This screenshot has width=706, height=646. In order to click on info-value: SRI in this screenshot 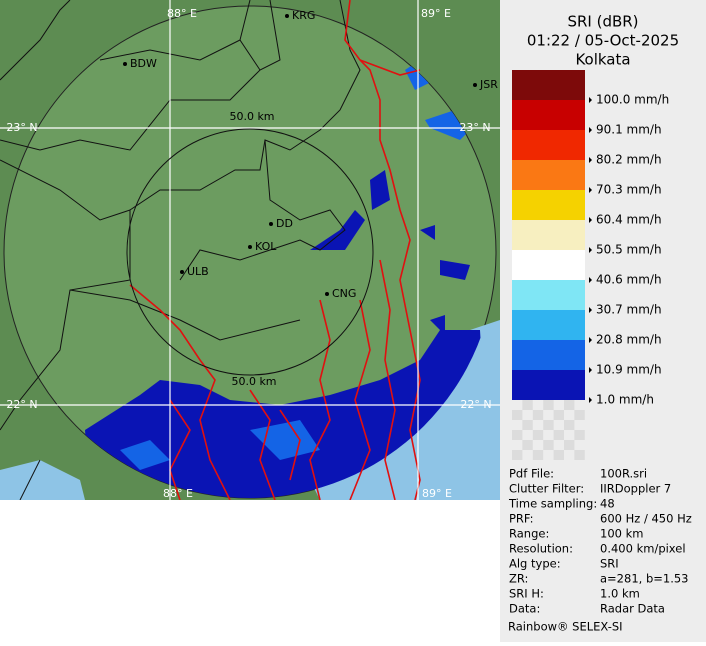, I will do `click(609, 564)`.